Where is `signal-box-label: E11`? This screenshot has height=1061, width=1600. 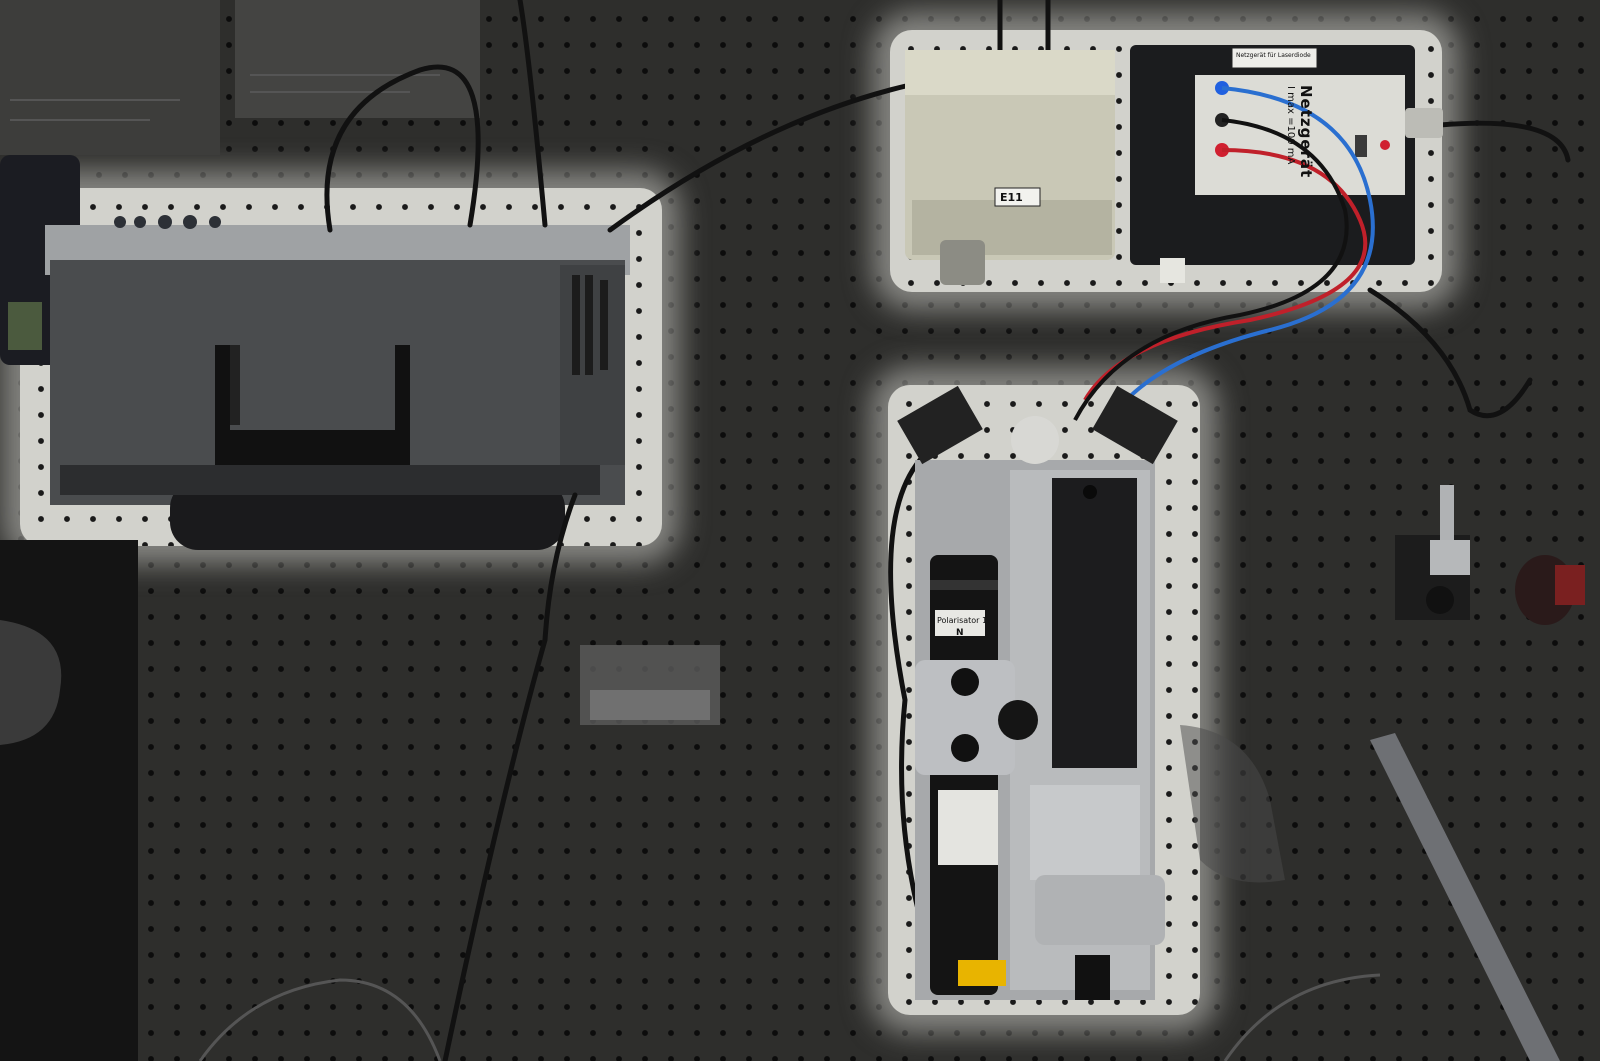 signal-box-label: E11 is located at coordinates (1011, 197).